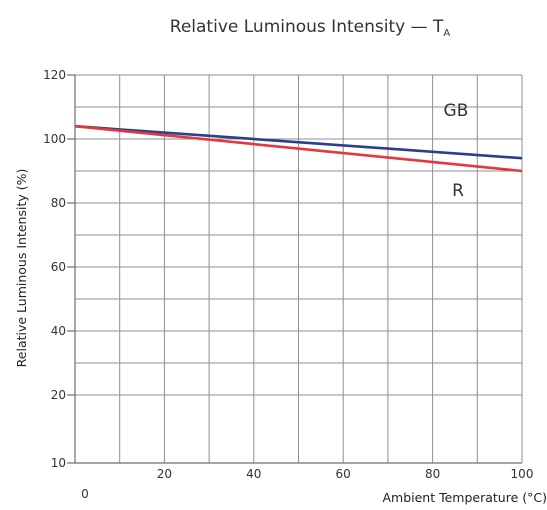 Image resolution: width=547 pixels, height=510 pixels. What do you see at coordinates (164, 474) in the screenshot?
I see `x-tick-label: 20` at bounding box center [164, 474].